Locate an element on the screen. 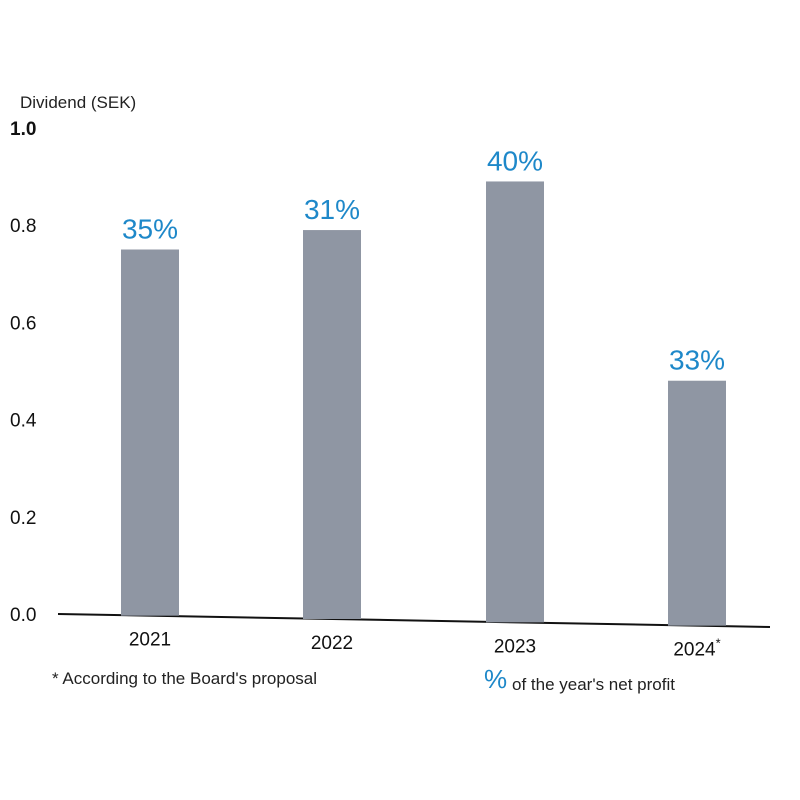 This screenshot has width=800, height=800. bar-value-label: 40% is located at coordinates (515, 160).